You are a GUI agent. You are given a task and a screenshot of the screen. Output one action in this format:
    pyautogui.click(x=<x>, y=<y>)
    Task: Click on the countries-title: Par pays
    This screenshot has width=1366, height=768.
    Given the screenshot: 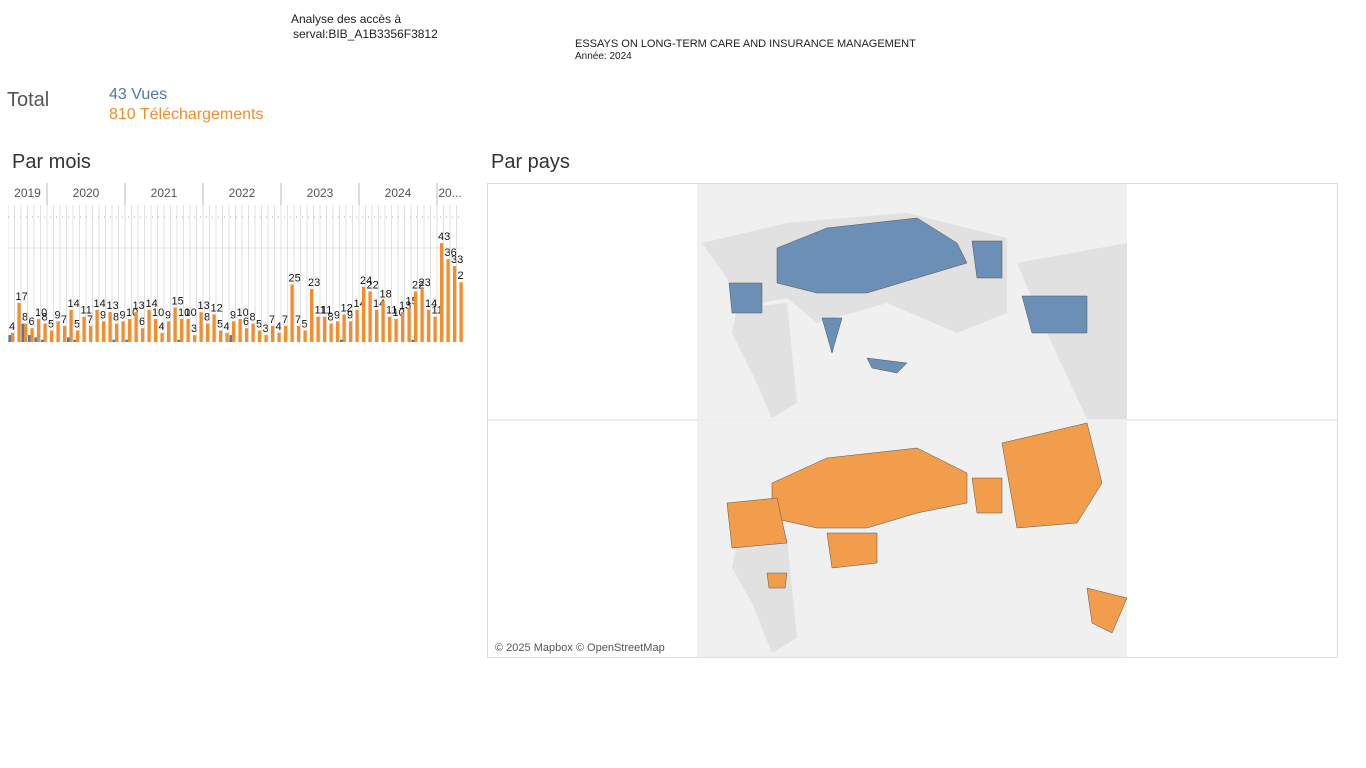 What is the action you would take?
    pyautogui.click(x=530, y=162)
    